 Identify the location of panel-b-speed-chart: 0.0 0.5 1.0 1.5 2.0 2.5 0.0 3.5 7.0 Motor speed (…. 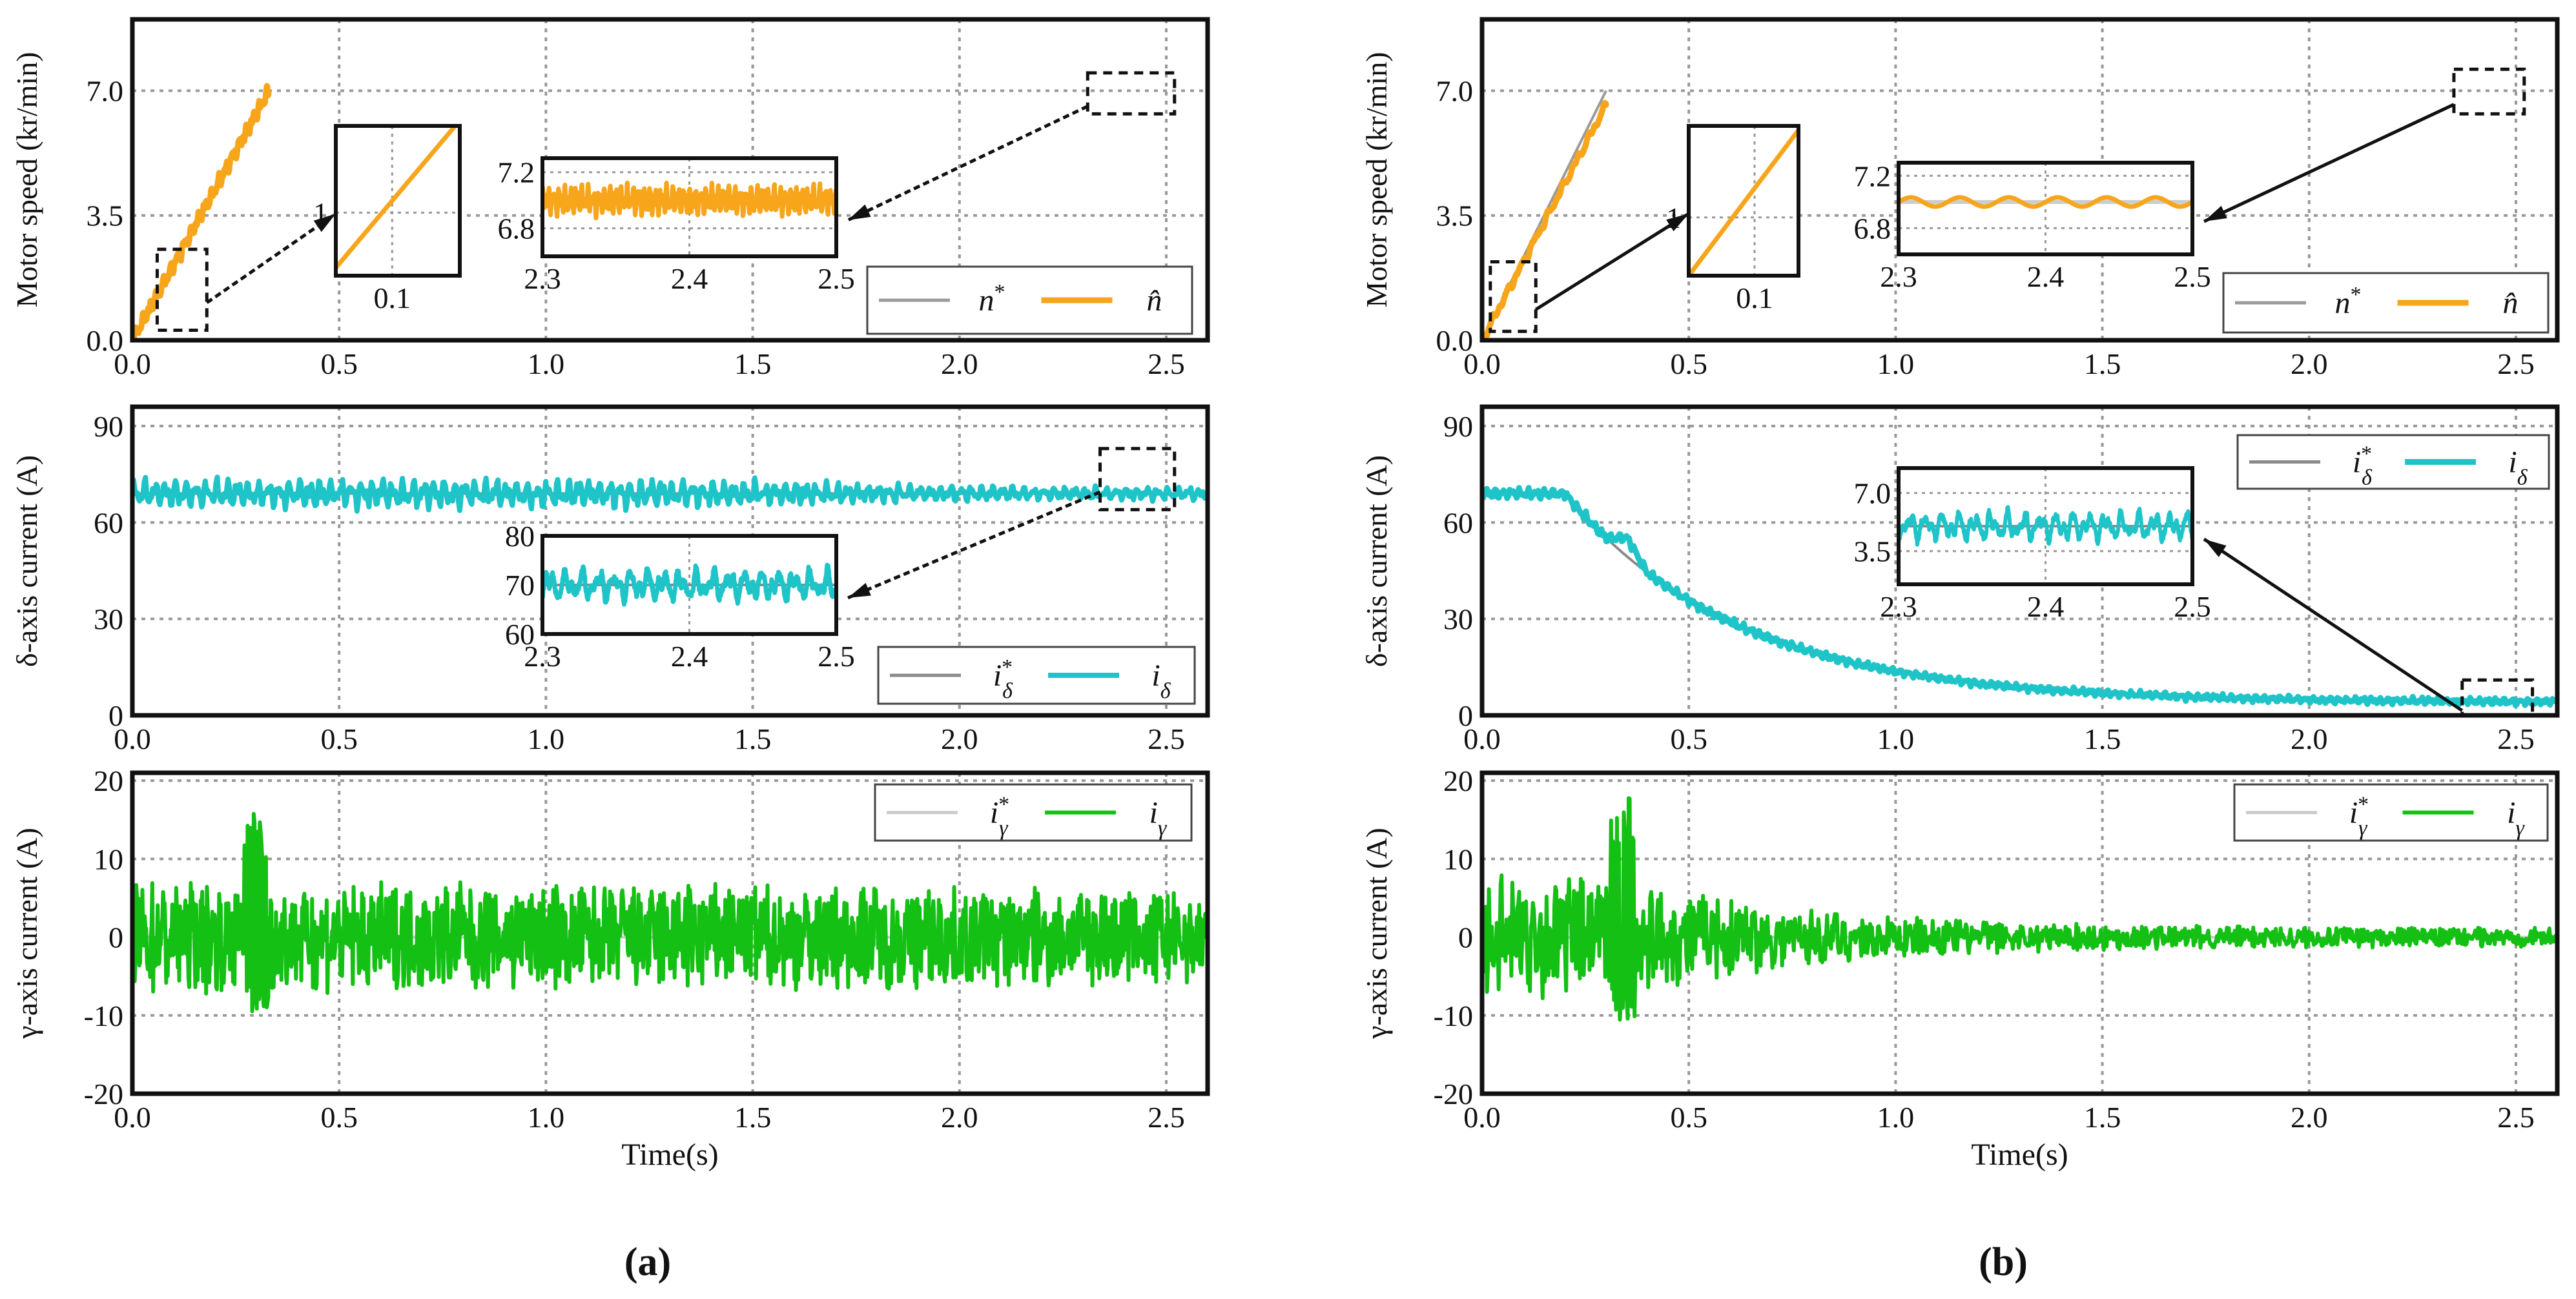
(1960, 199).